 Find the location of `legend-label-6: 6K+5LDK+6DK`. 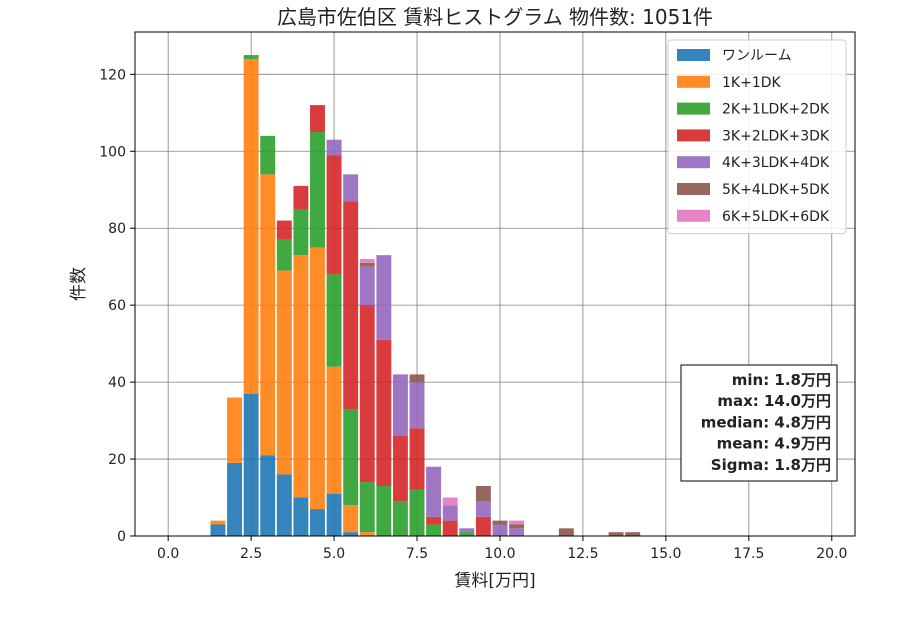

legend-label-6: 6K+5LDK+6DK is located at coordinates (776, 217).